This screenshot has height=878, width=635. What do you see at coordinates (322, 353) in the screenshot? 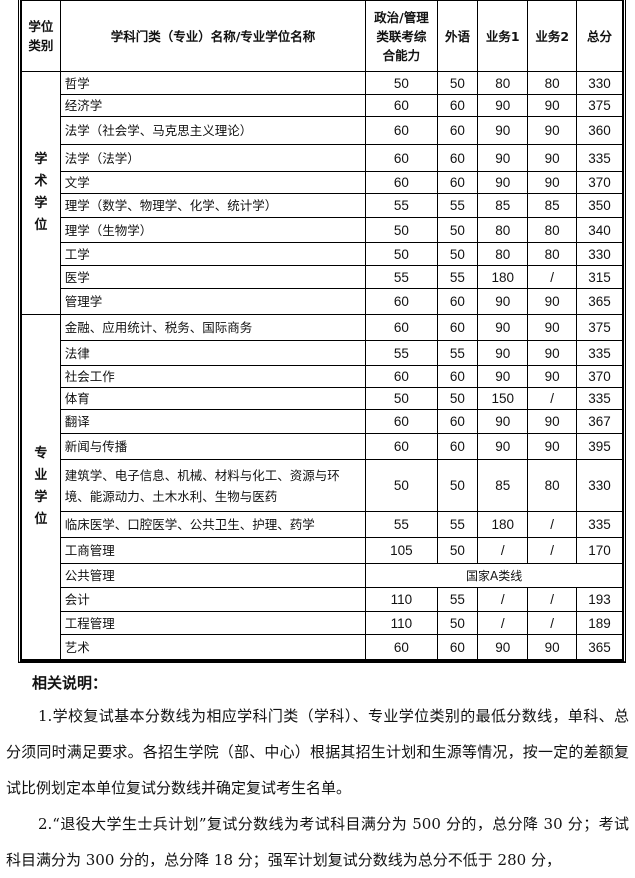
I see `table-row: 法律 55 55 90 90 335` at bounding box center [322, 353].